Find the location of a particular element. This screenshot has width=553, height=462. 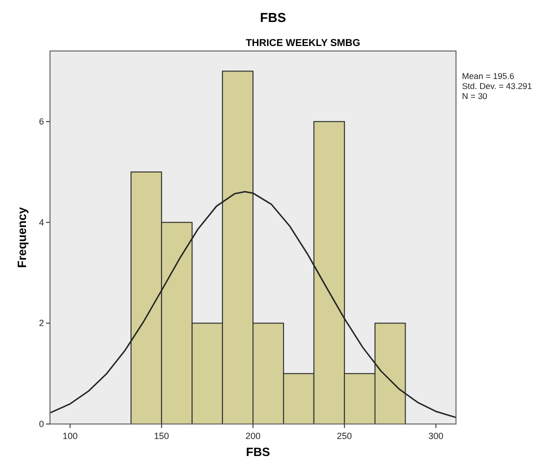

x-axis-title: FBS is located at coordinates (258, 452).